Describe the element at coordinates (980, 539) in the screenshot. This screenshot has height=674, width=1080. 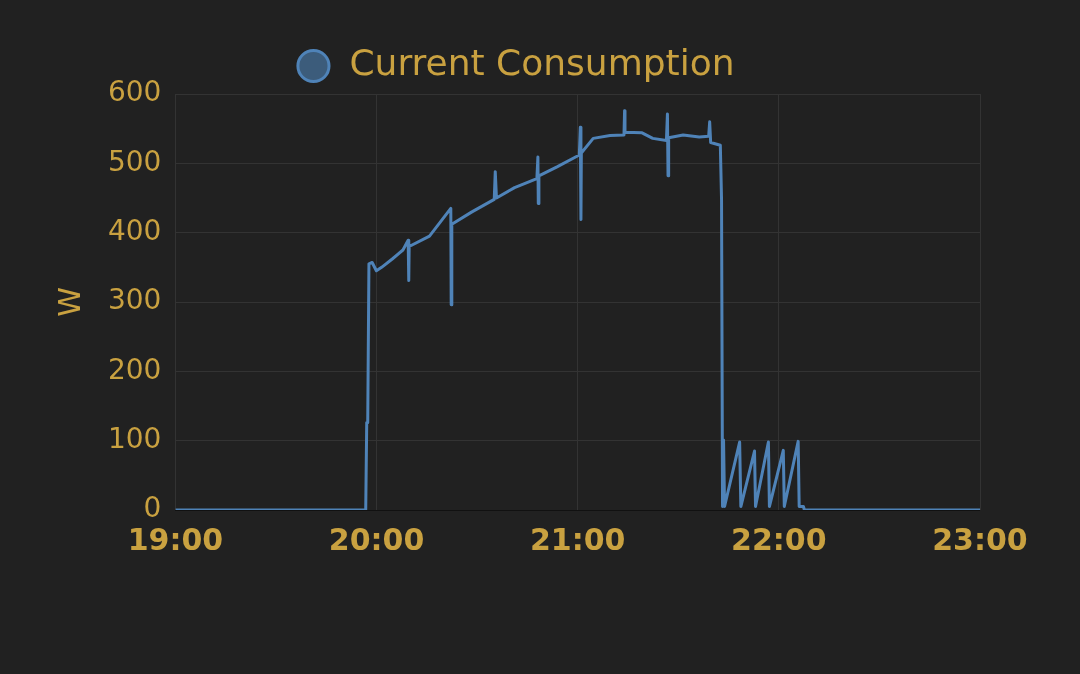
I see `x-tick-label: 23:00` at that location.